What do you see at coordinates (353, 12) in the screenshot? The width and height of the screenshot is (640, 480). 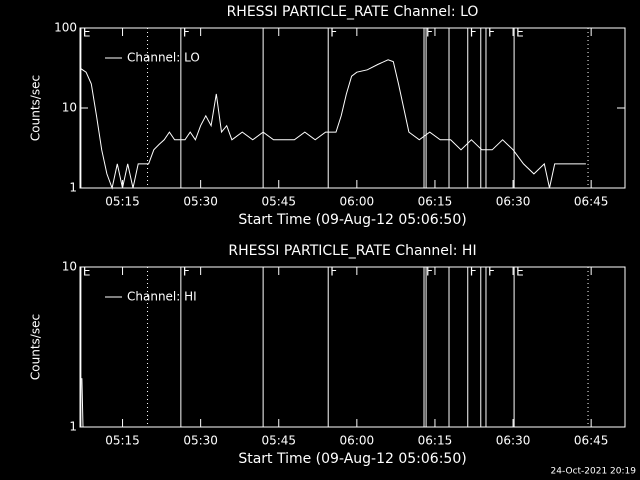 I see `chart-title: RHESSI PARTICLE_RATE Channel: LO` at bounding box center [353, 12].